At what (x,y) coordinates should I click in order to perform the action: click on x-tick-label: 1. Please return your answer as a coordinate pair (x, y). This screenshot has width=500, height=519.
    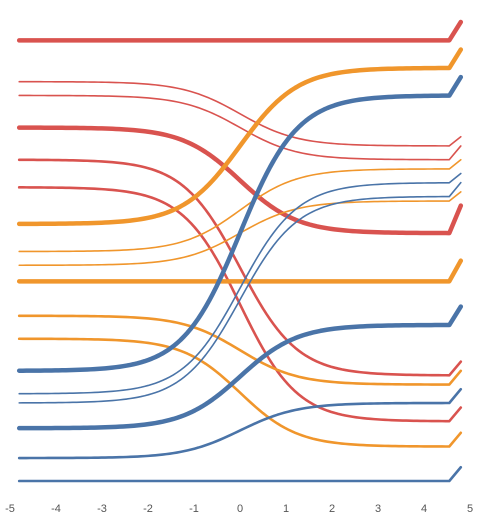
    Looking at the image, I should click on (286, 509).